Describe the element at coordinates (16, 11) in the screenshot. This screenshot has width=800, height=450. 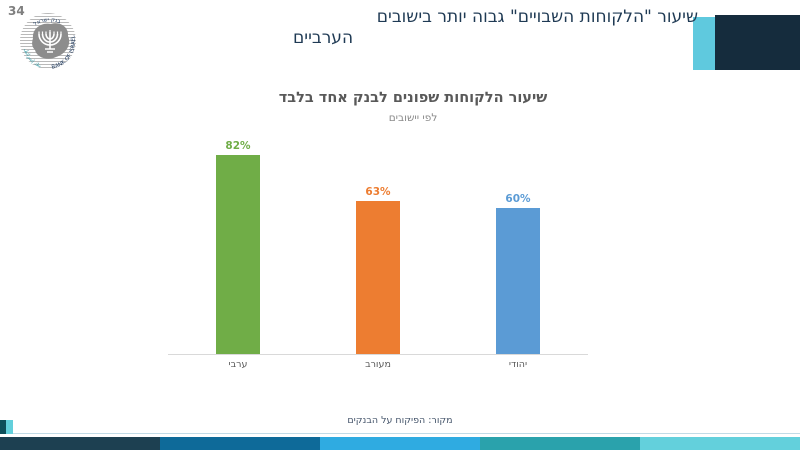
I see `page-number: 34` at that location.